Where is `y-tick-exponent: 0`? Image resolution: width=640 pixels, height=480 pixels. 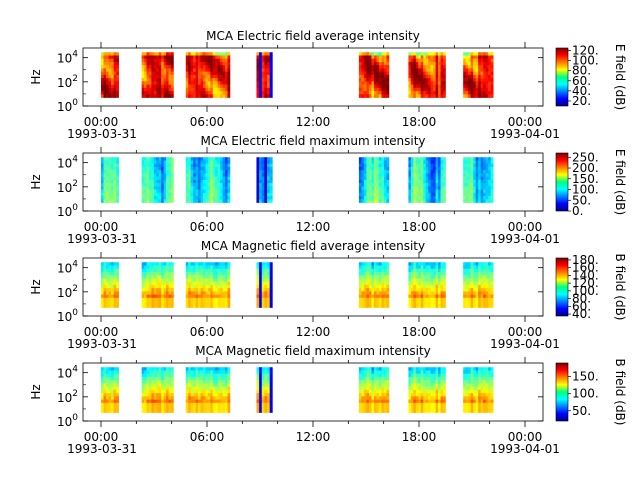
y-tick-exponent: 0 is located at coordinates (75, 313).